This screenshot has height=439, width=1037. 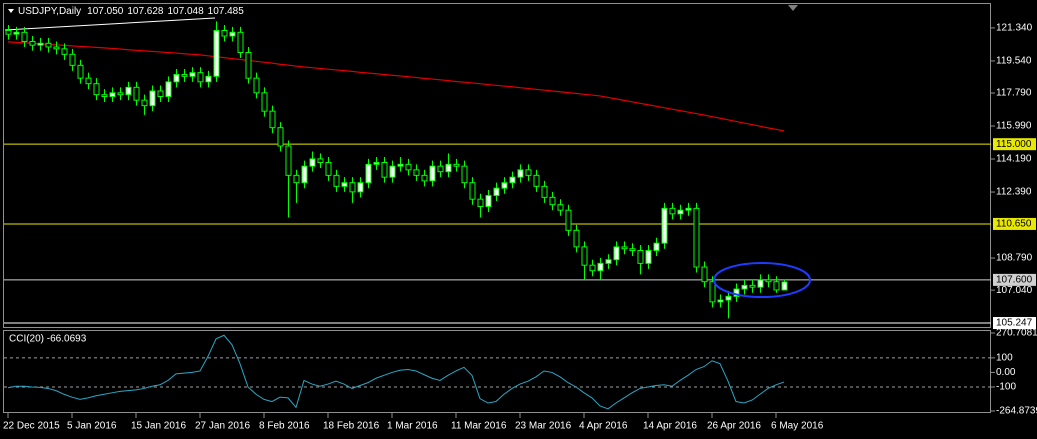 What do you see at coordinates (49, 11) in the screenshot?
I see `symbol: USDJPY,Daily` at bounding box center [49, 11].